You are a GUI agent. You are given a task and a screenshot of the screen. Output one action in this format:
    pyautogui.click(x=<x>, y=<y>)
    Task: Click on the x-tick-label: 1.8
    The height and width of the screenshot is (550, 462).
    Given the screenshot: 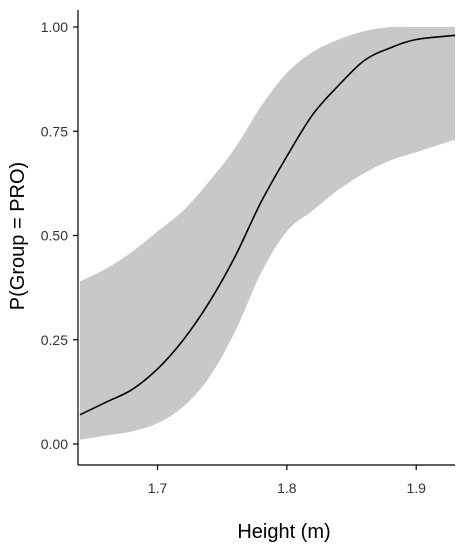 What is the action you would take?
    pyautogui.click(x=287, y=488)
    